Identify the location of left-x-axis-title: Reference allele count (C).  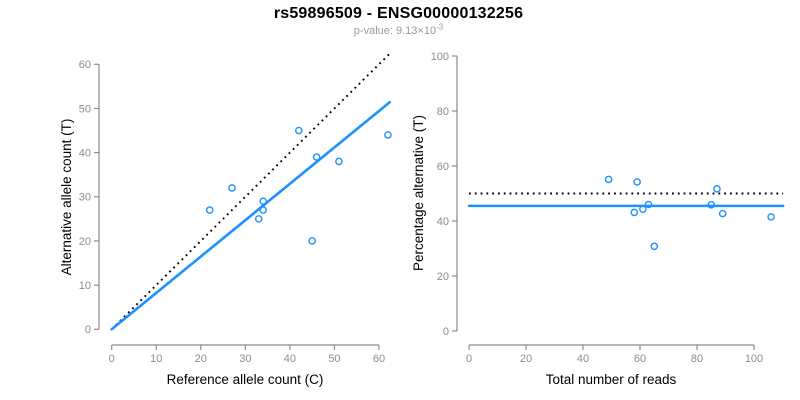
(245, 379).